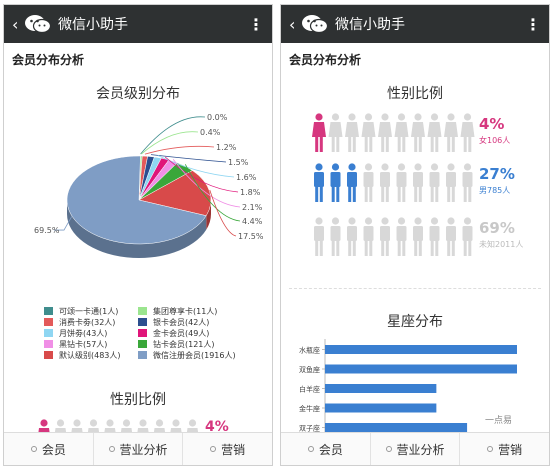 The image size is (554, 471). I want to click on pie-data-label: 1.2%, so click(226, 147).